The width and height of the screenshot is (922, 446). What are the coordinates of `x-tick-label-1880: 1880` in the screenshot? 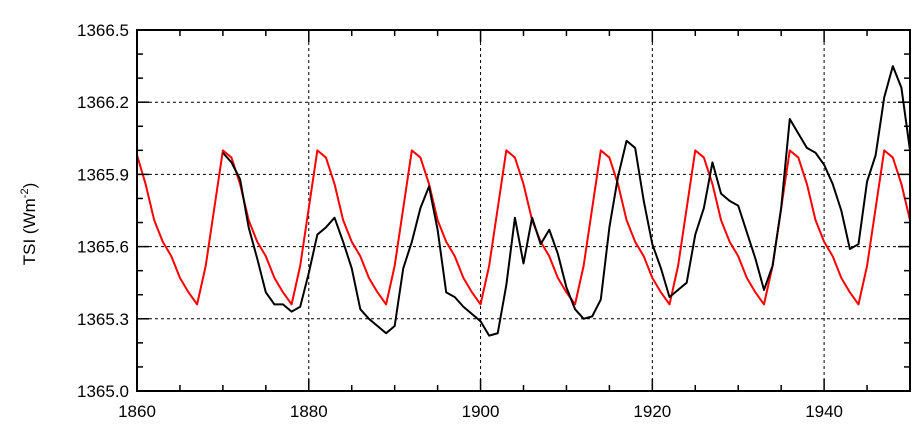 It's located at (309, 411).